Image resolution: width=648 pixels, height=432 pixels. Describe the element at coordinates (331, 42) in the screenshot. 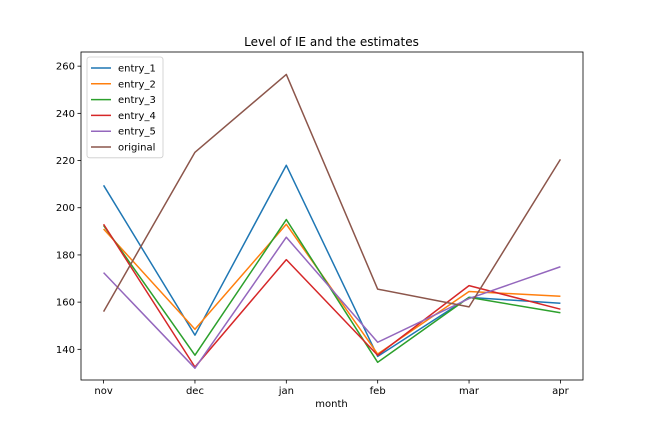

I see `chart-title: Level of IE and the estimates` at that location.